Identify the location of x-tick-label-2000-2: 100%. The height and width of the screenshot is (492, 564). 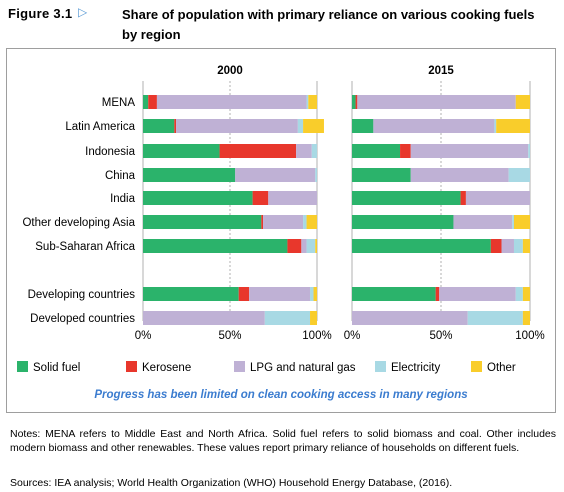
(316, 336).